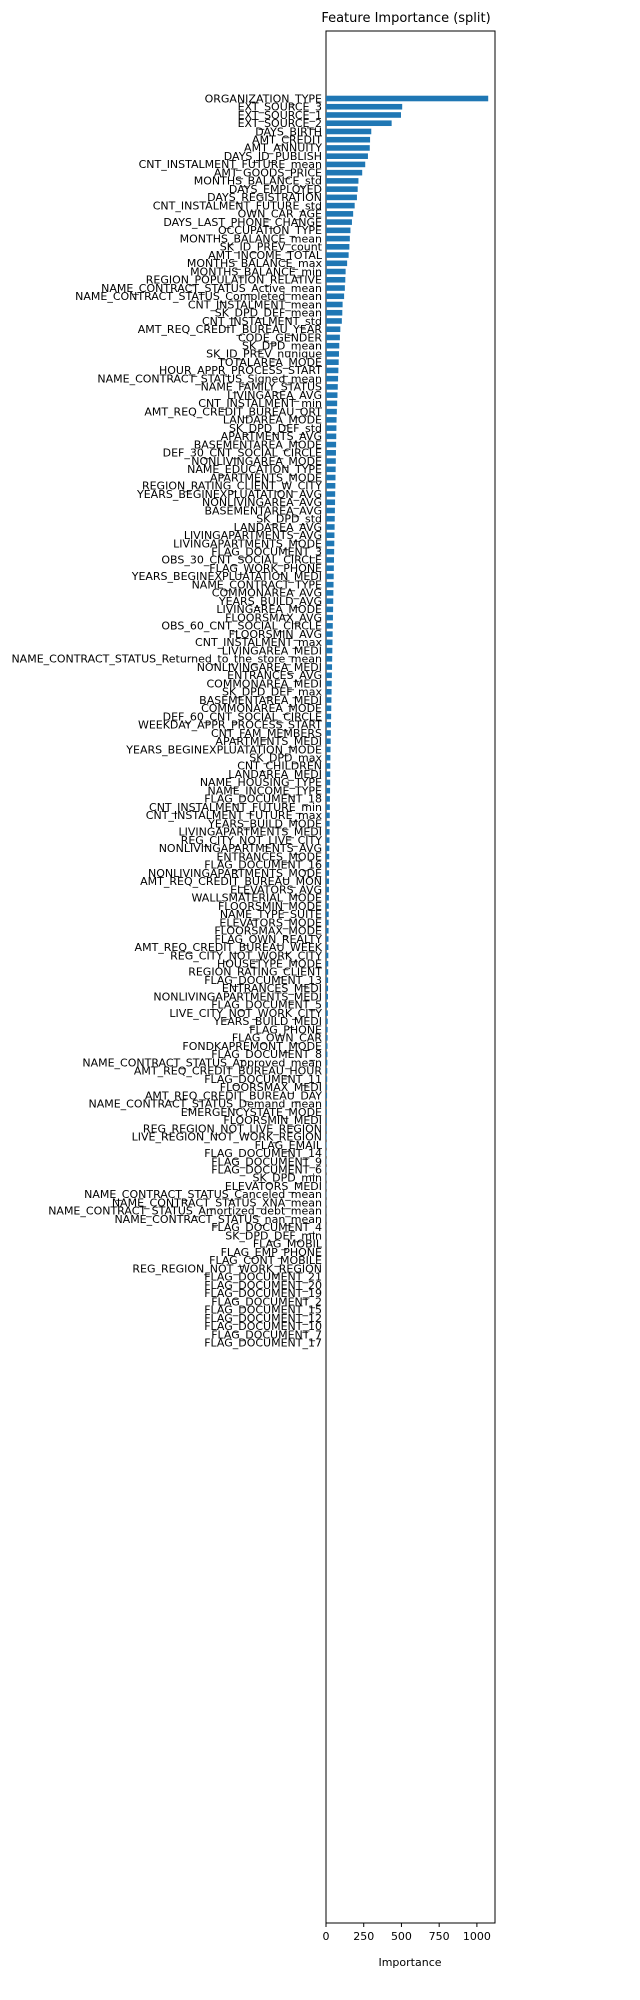  I want to click on y-tick-label: FLAG_PHONE, so click(285, 1029).